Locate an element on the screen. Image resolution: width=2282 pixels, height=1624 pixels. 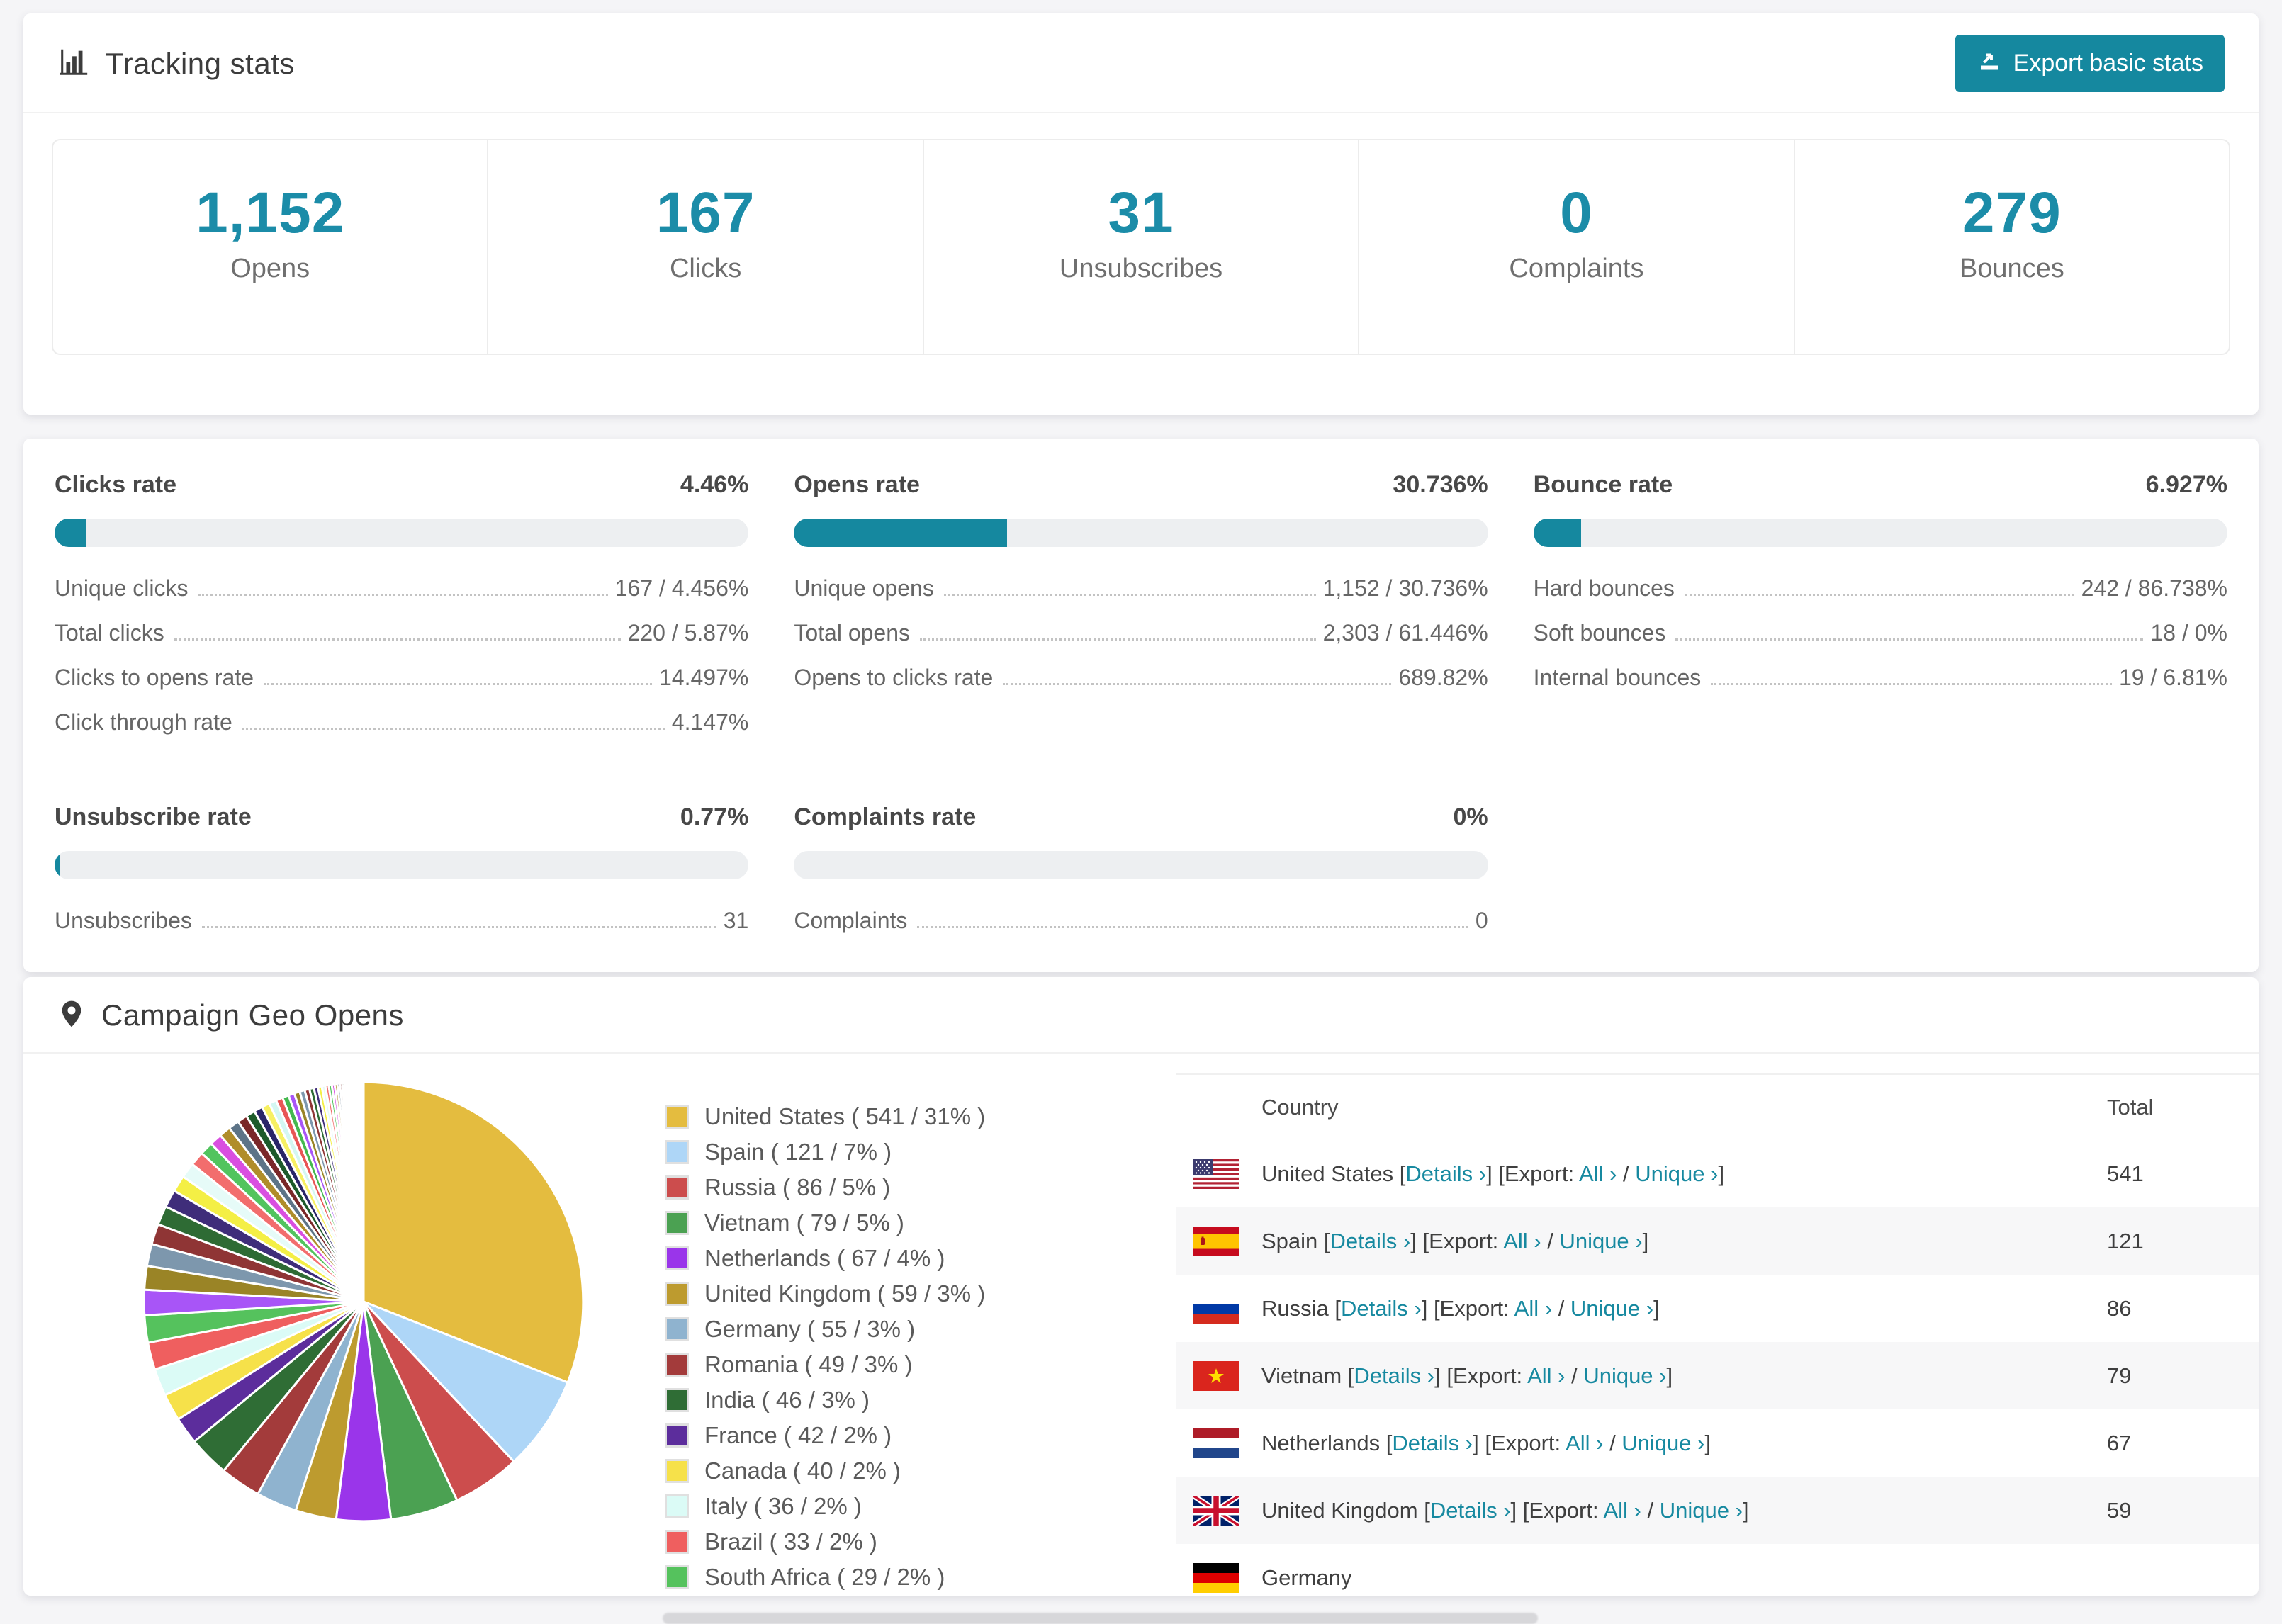
unsubscribe-rate-progressbar is located at coordinates (402, 865).